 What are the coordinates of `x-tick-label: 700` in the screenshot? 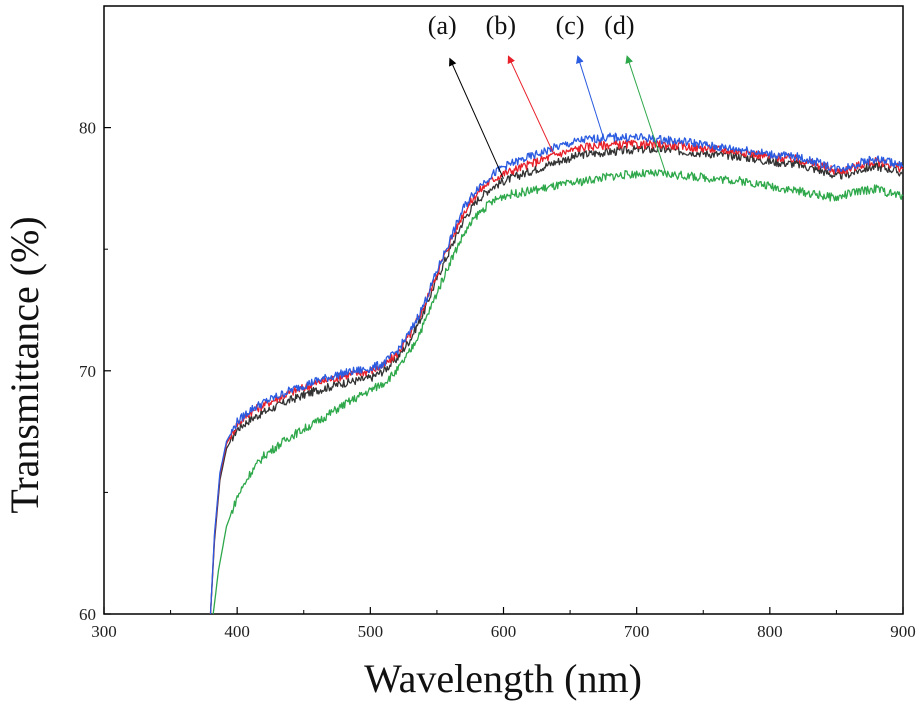 It's located at (637, 631).